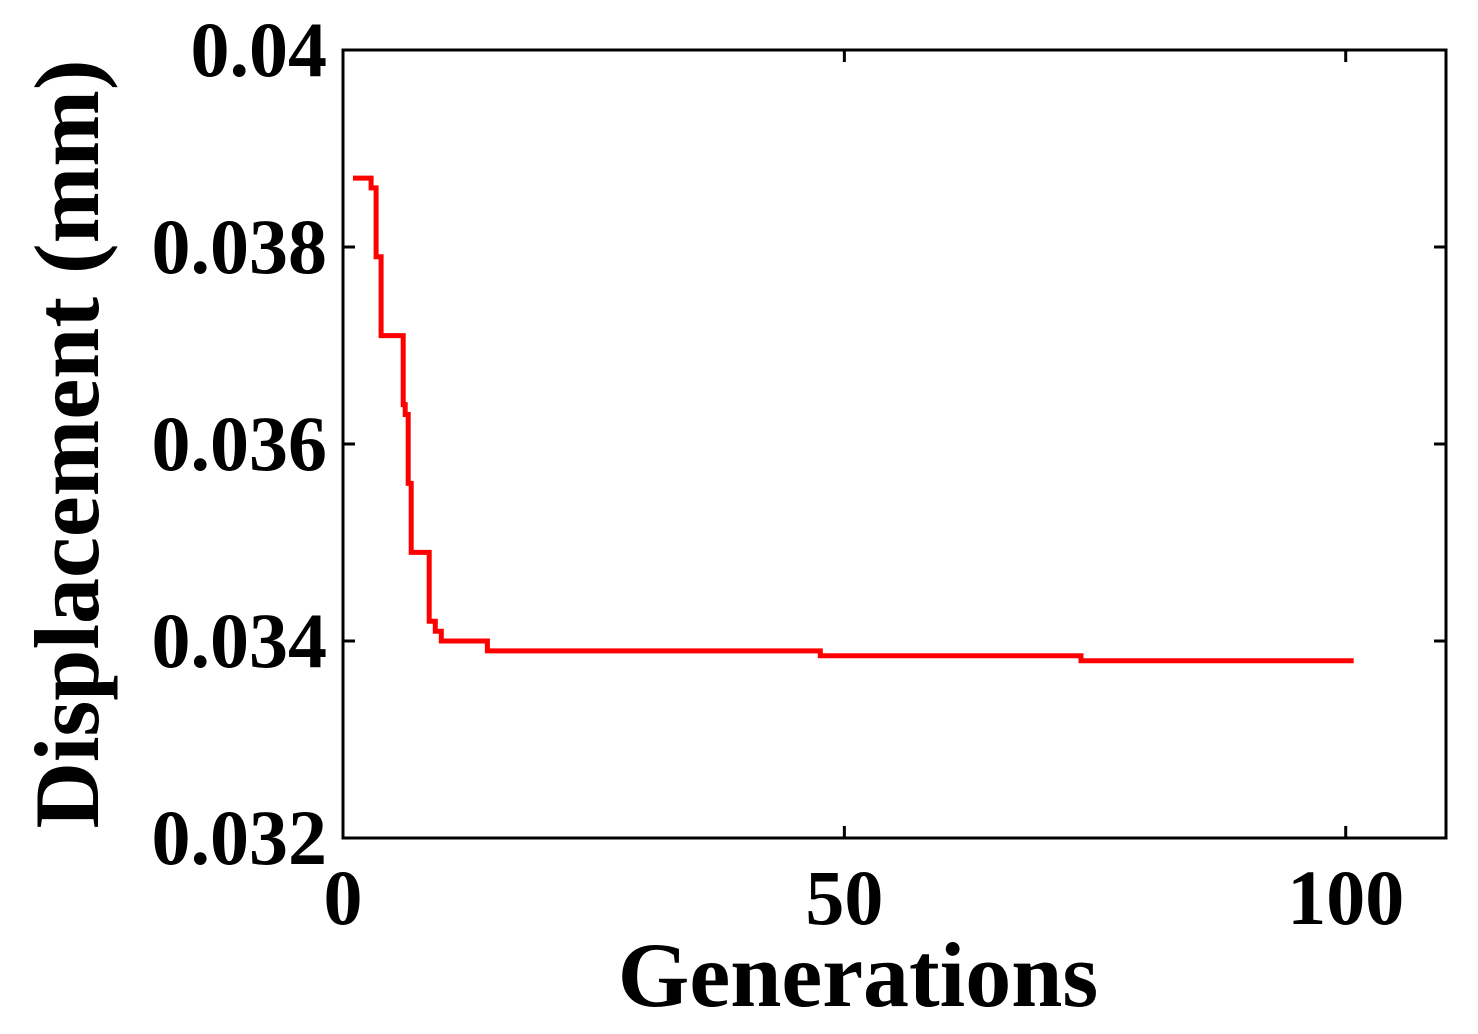 The height and width of the screenshot is (1034, 1478). I want to click on y-tick-label: 0.034, so click(240, 640).